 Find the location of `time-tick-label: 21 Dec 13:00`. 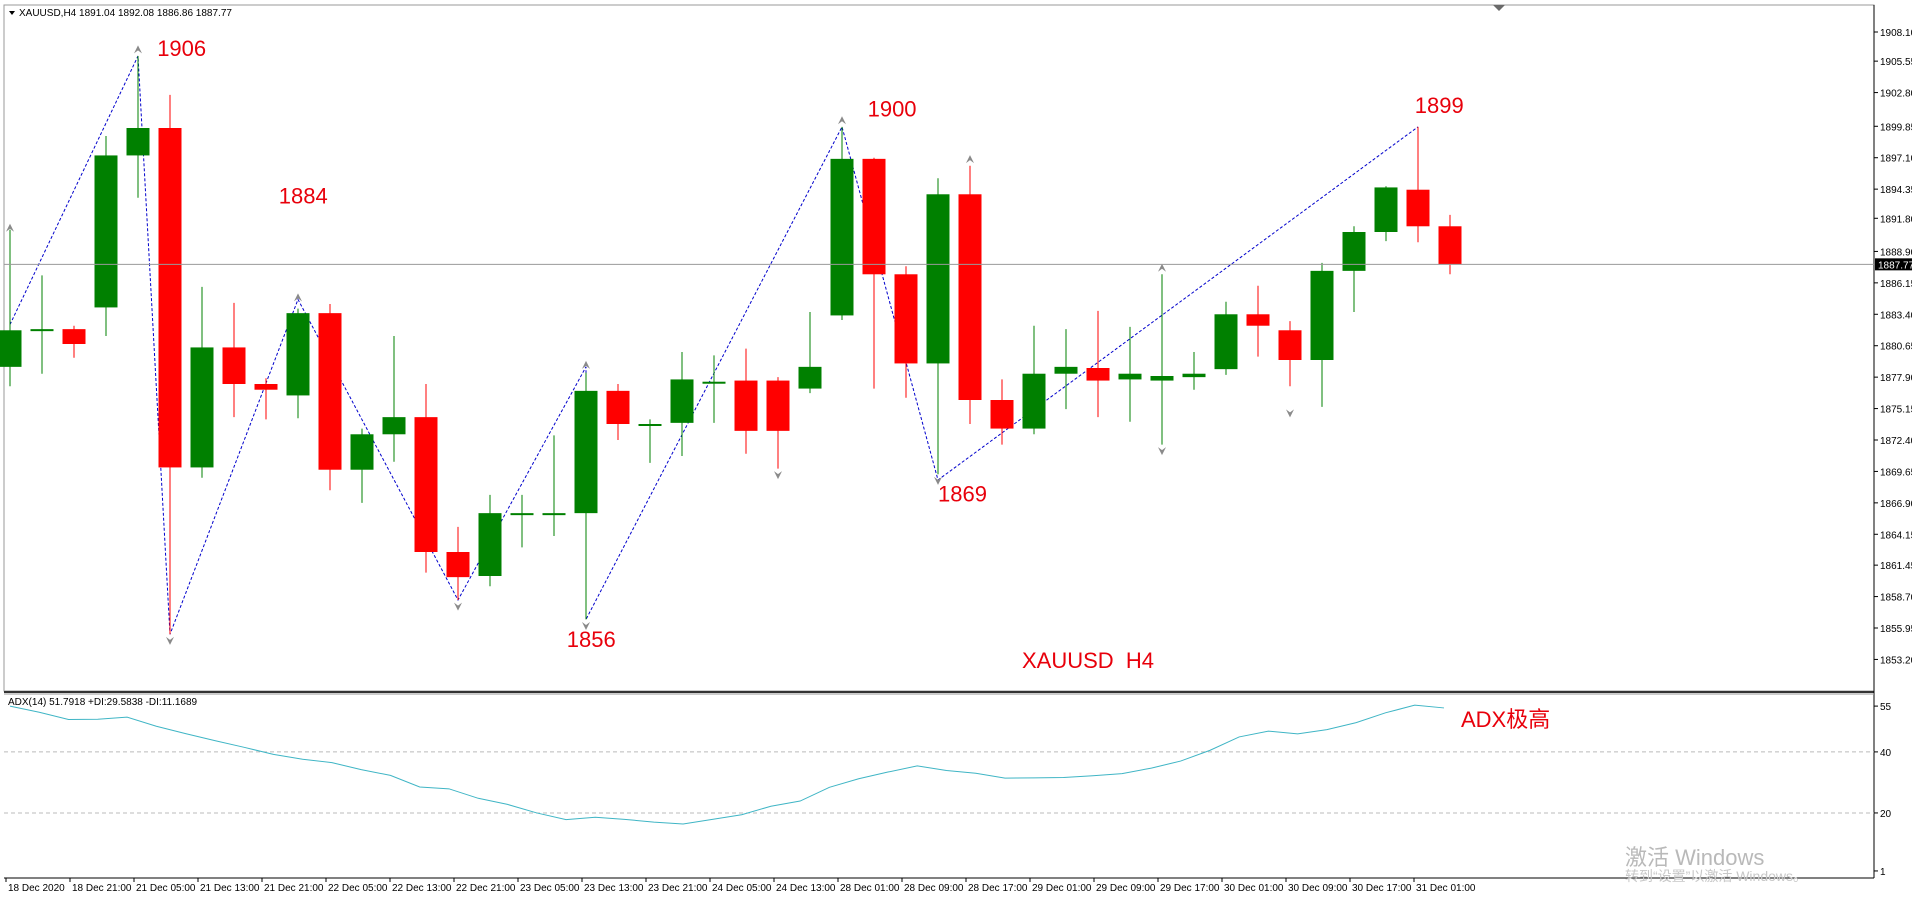

time-tick-label: 21 Dec 13:00 is located at coordinates (230, 888).